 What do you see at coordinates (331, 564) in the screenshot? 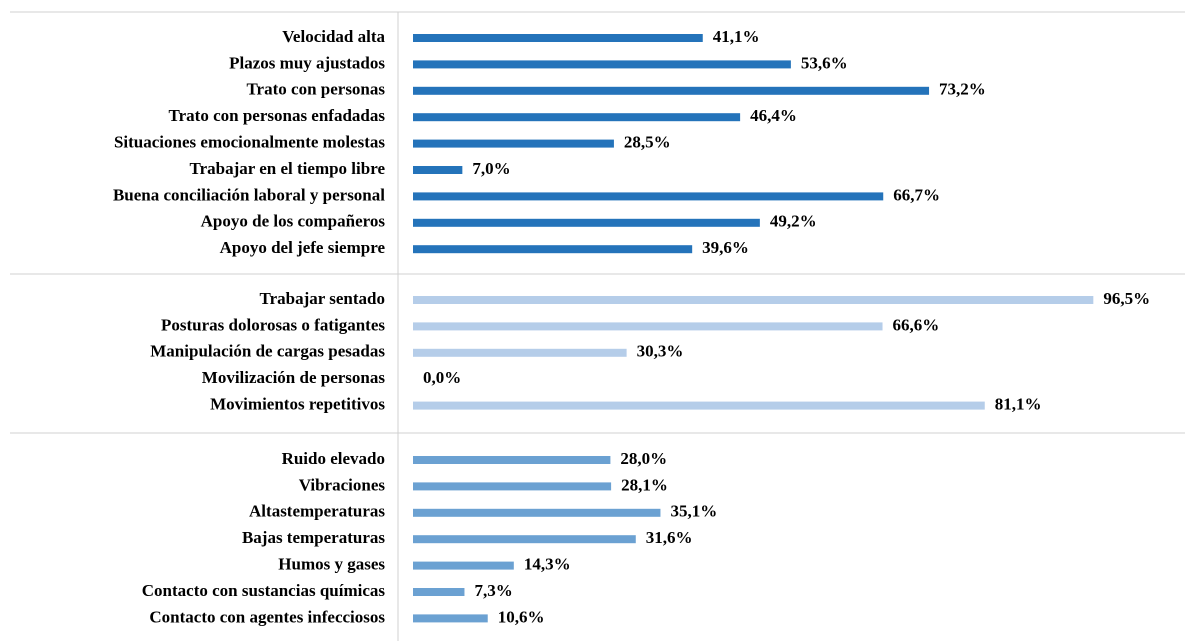
I see `category-label: Humos y gases` at bounding box center [331, 564].